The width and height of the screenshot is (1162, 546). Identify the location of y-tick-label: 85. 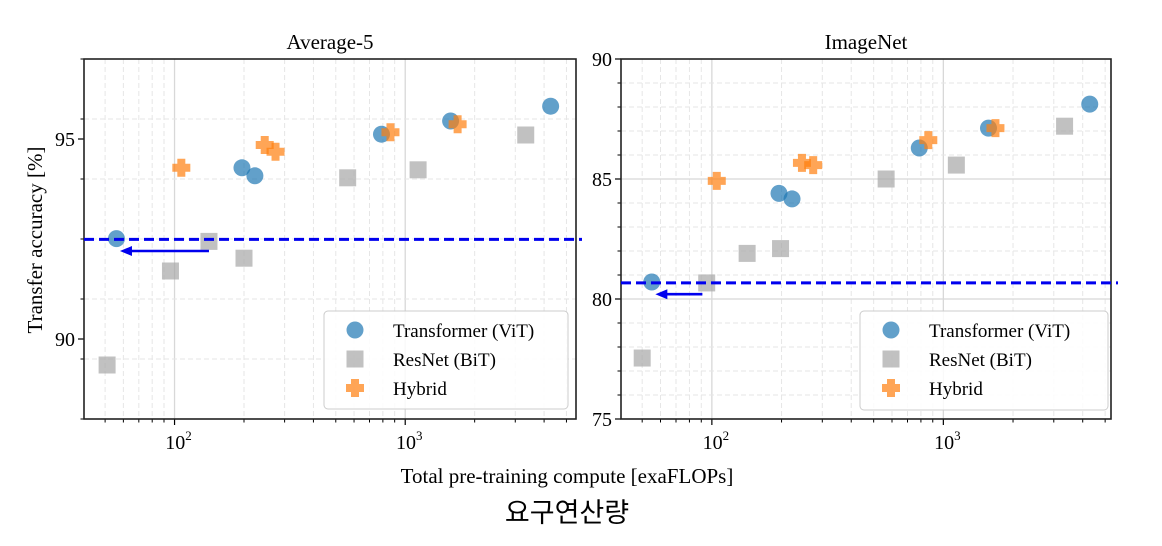
(602, 180).